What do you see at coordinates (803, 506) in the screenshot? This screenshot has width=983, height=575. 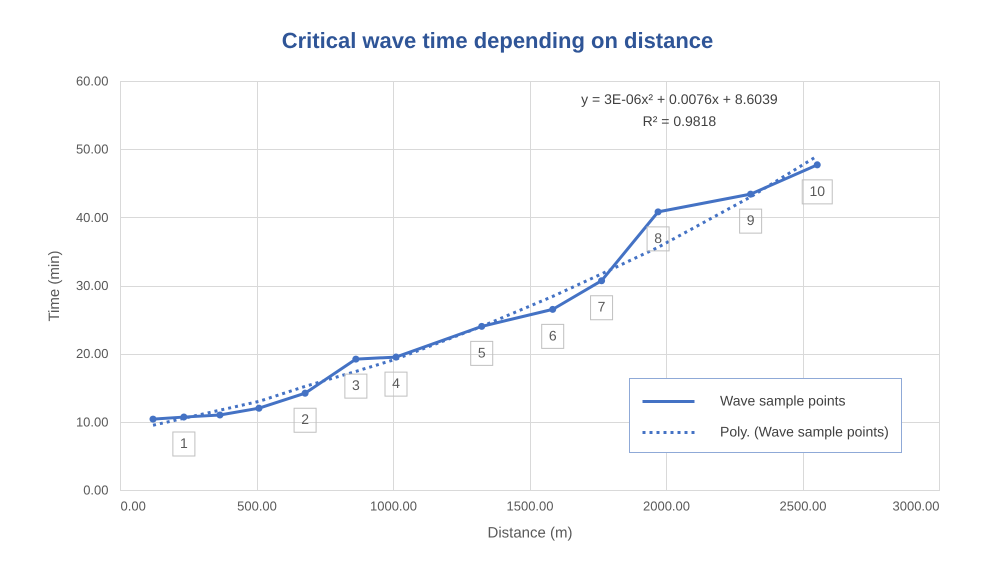 I see `x-tick-label: 2500.00` at bounding box center [803, 506].